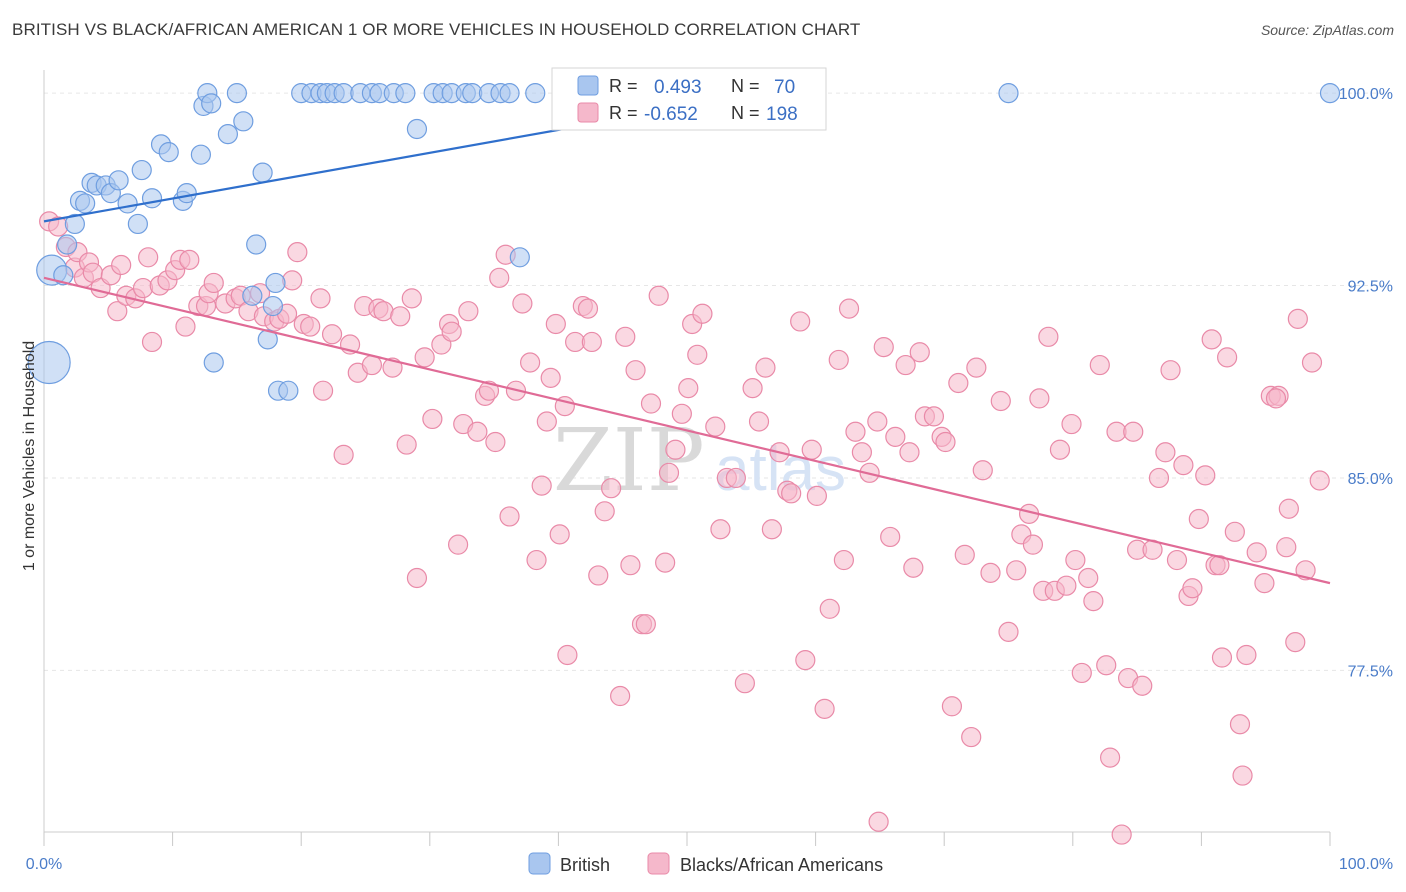 The image size is (1406, 892). I want to click on legend-swatch-british, so click(539, 863).